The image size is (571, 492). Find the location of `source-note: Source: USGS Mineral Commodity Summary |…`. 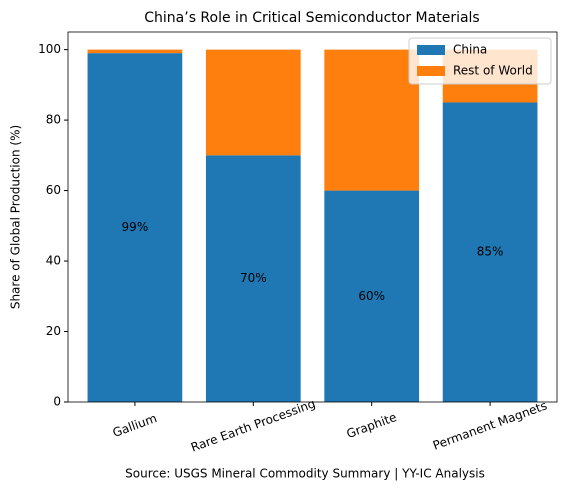

source-note: Source: USGS Mineral Commodity Summary |… is located at coordinates (305, 474).